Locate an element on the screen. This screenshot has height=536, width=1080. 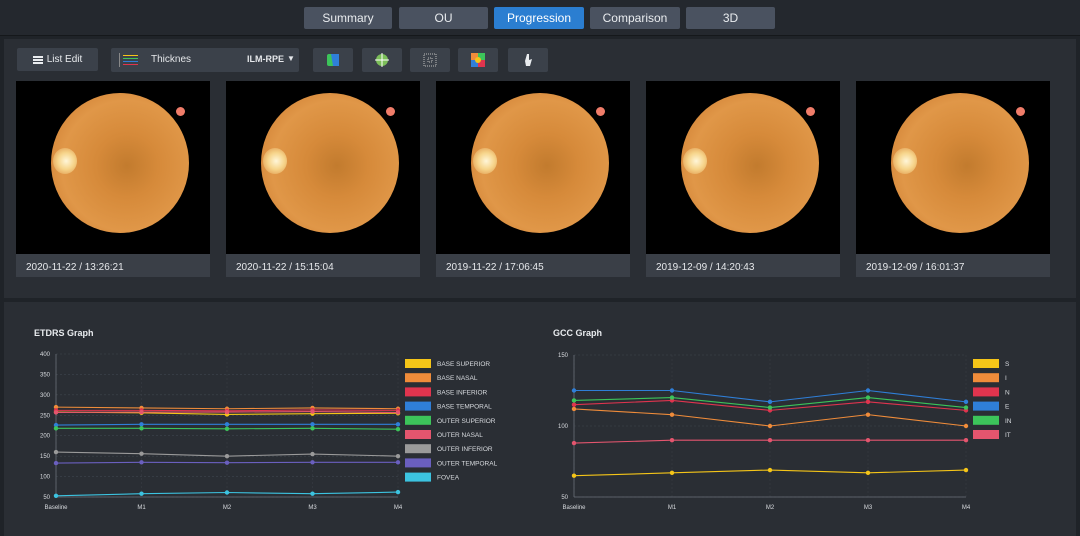
fundus-card-2: 2020-11-22 / 15:15:04 is located at coordinates (323, 179).